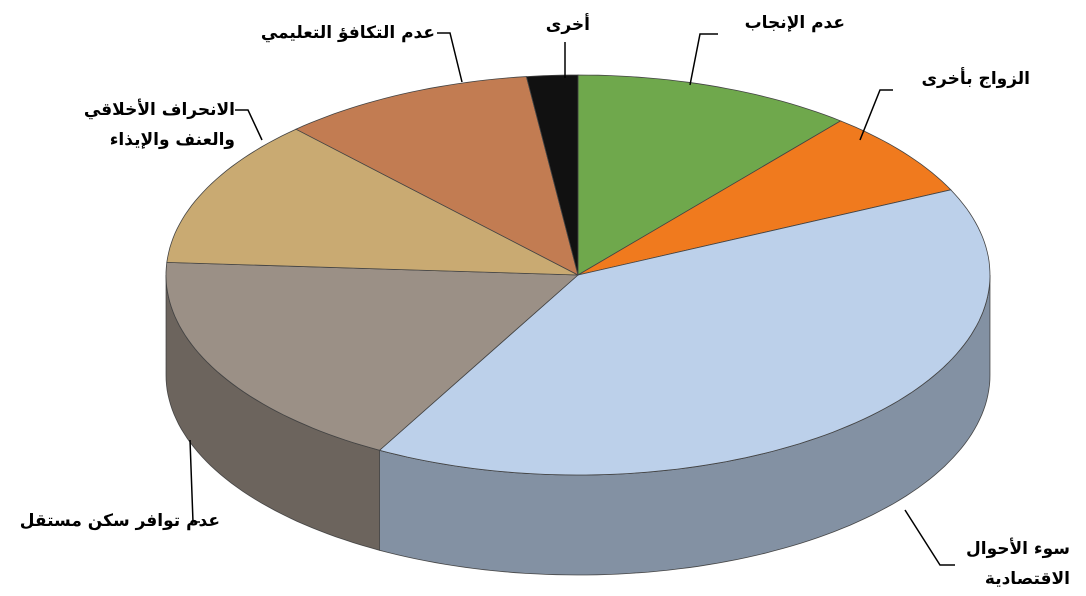 The image size is (1086, 596). I want to click on slice-label: أخرى, so click(567, 25).